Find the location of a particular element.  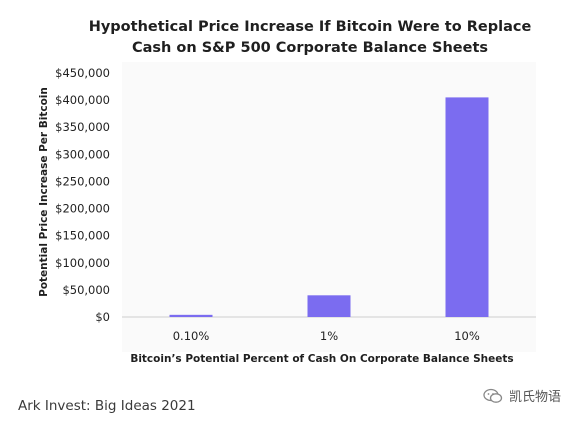

watermark: 凯氏物语 is located at coordinates (522, 395).